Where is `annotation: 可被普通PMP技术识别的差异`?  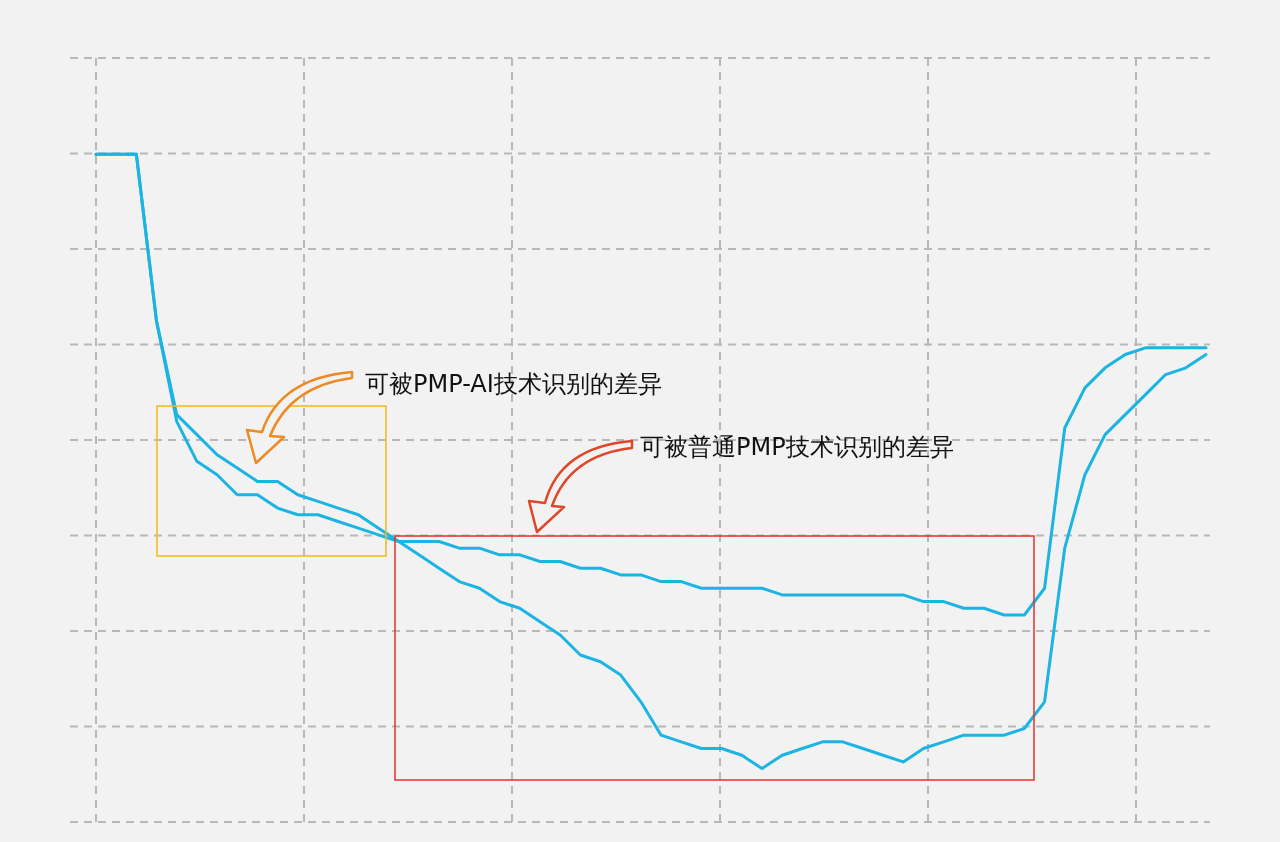 annotation: 可被普通PMP技术识别的差异 is located at coordinates (797, 447).